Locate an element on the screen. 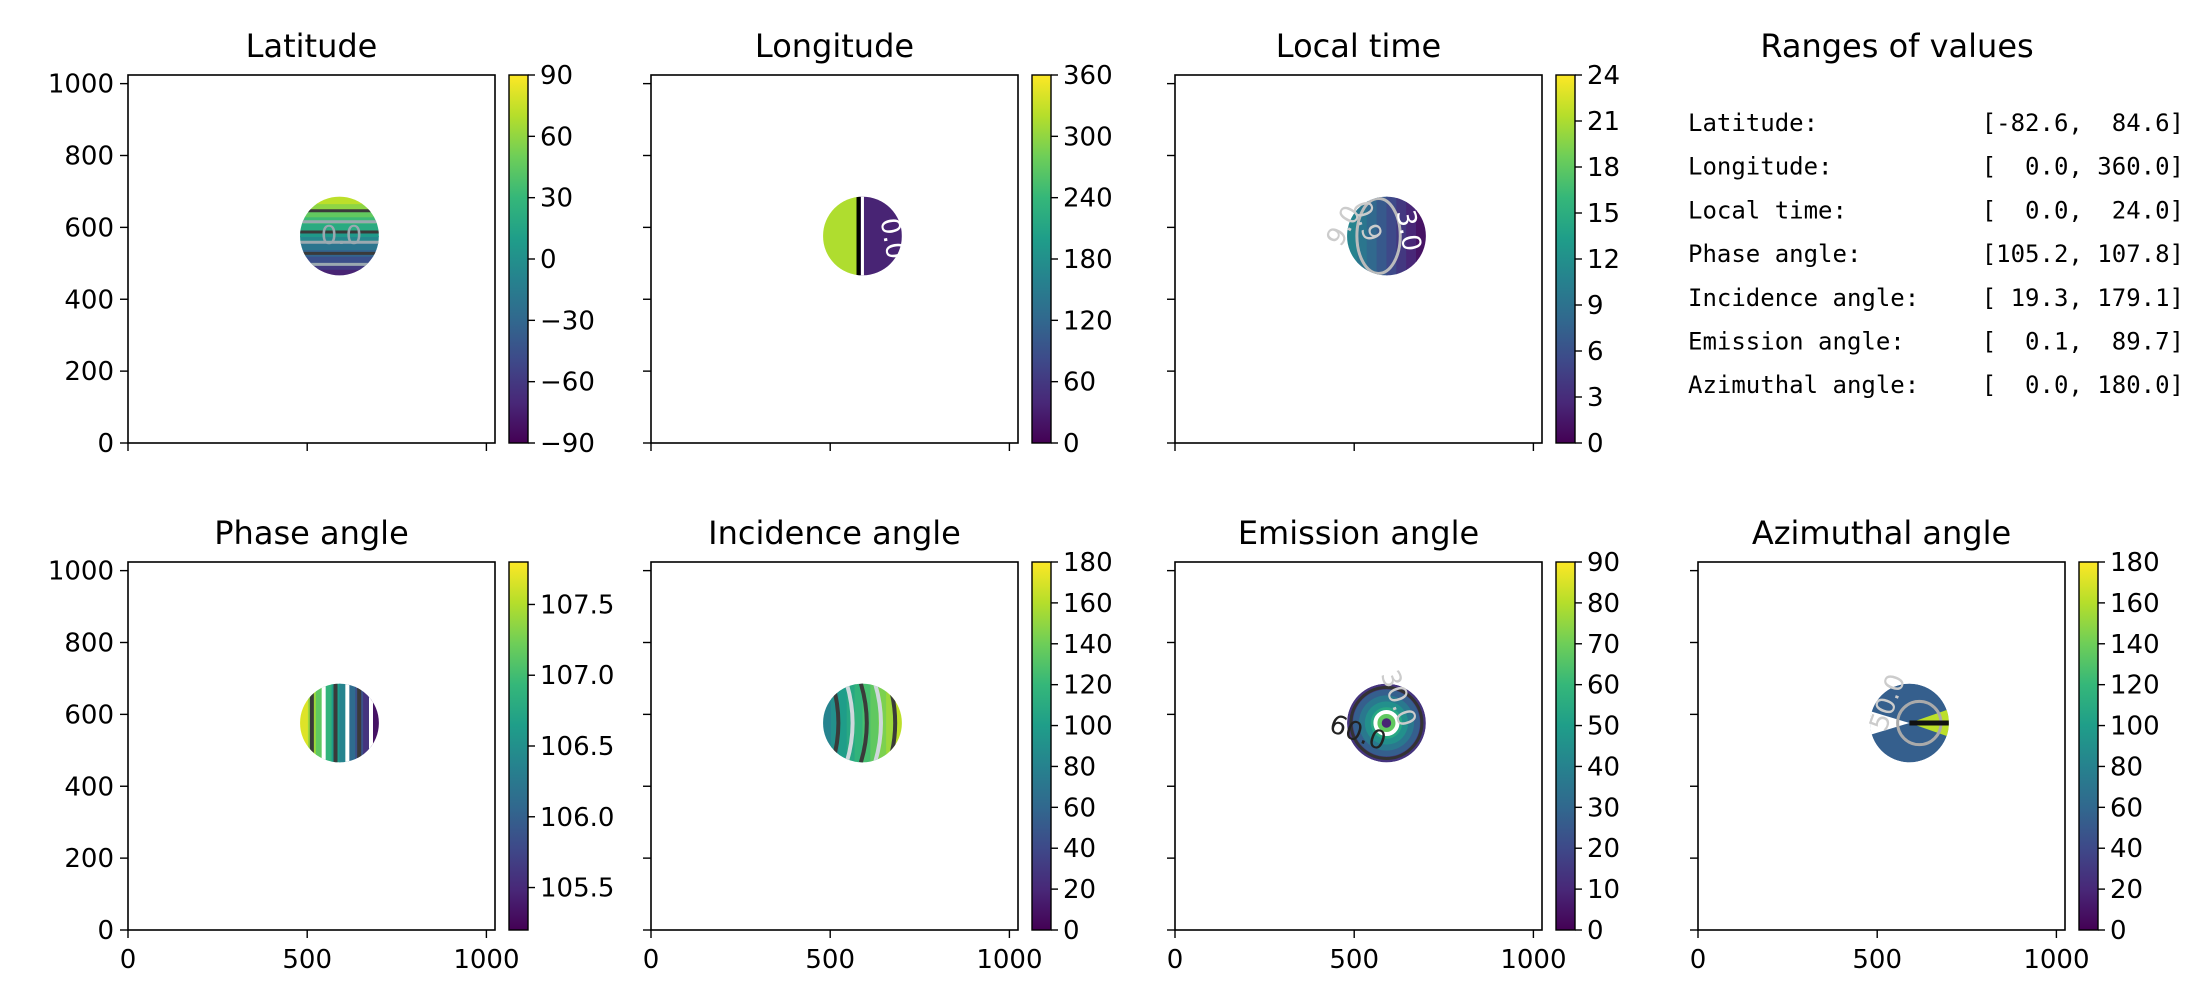 The height and width of the screenshot is (1000, 2200). colorbar-tick-label: 12 is located at coordinates (1603, 260).